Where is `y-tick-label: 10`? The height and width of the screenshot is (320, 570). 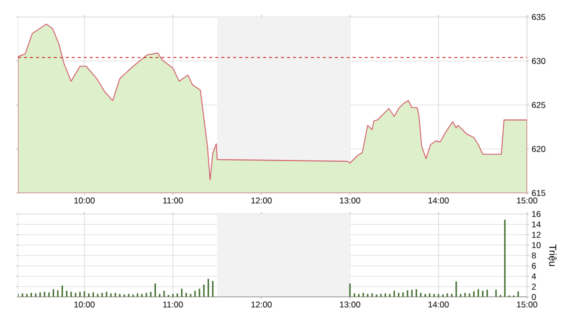 y-tick-label: 10 is located at coordinates (536, 245).